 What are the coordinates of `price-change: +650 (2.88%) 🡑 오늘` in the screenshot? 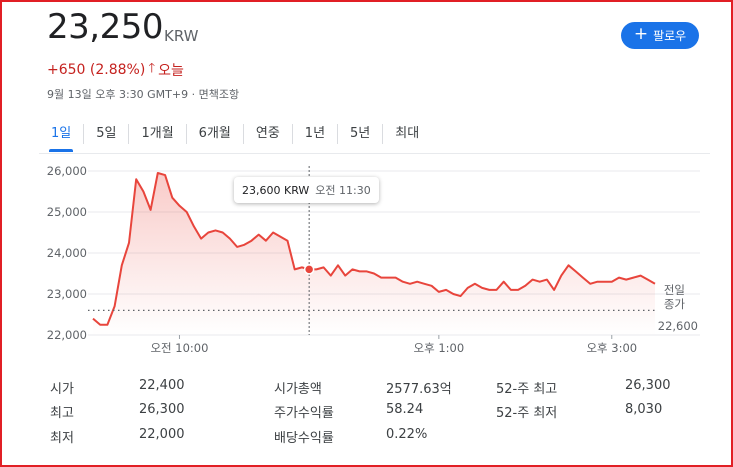 It's located at (115, 70).